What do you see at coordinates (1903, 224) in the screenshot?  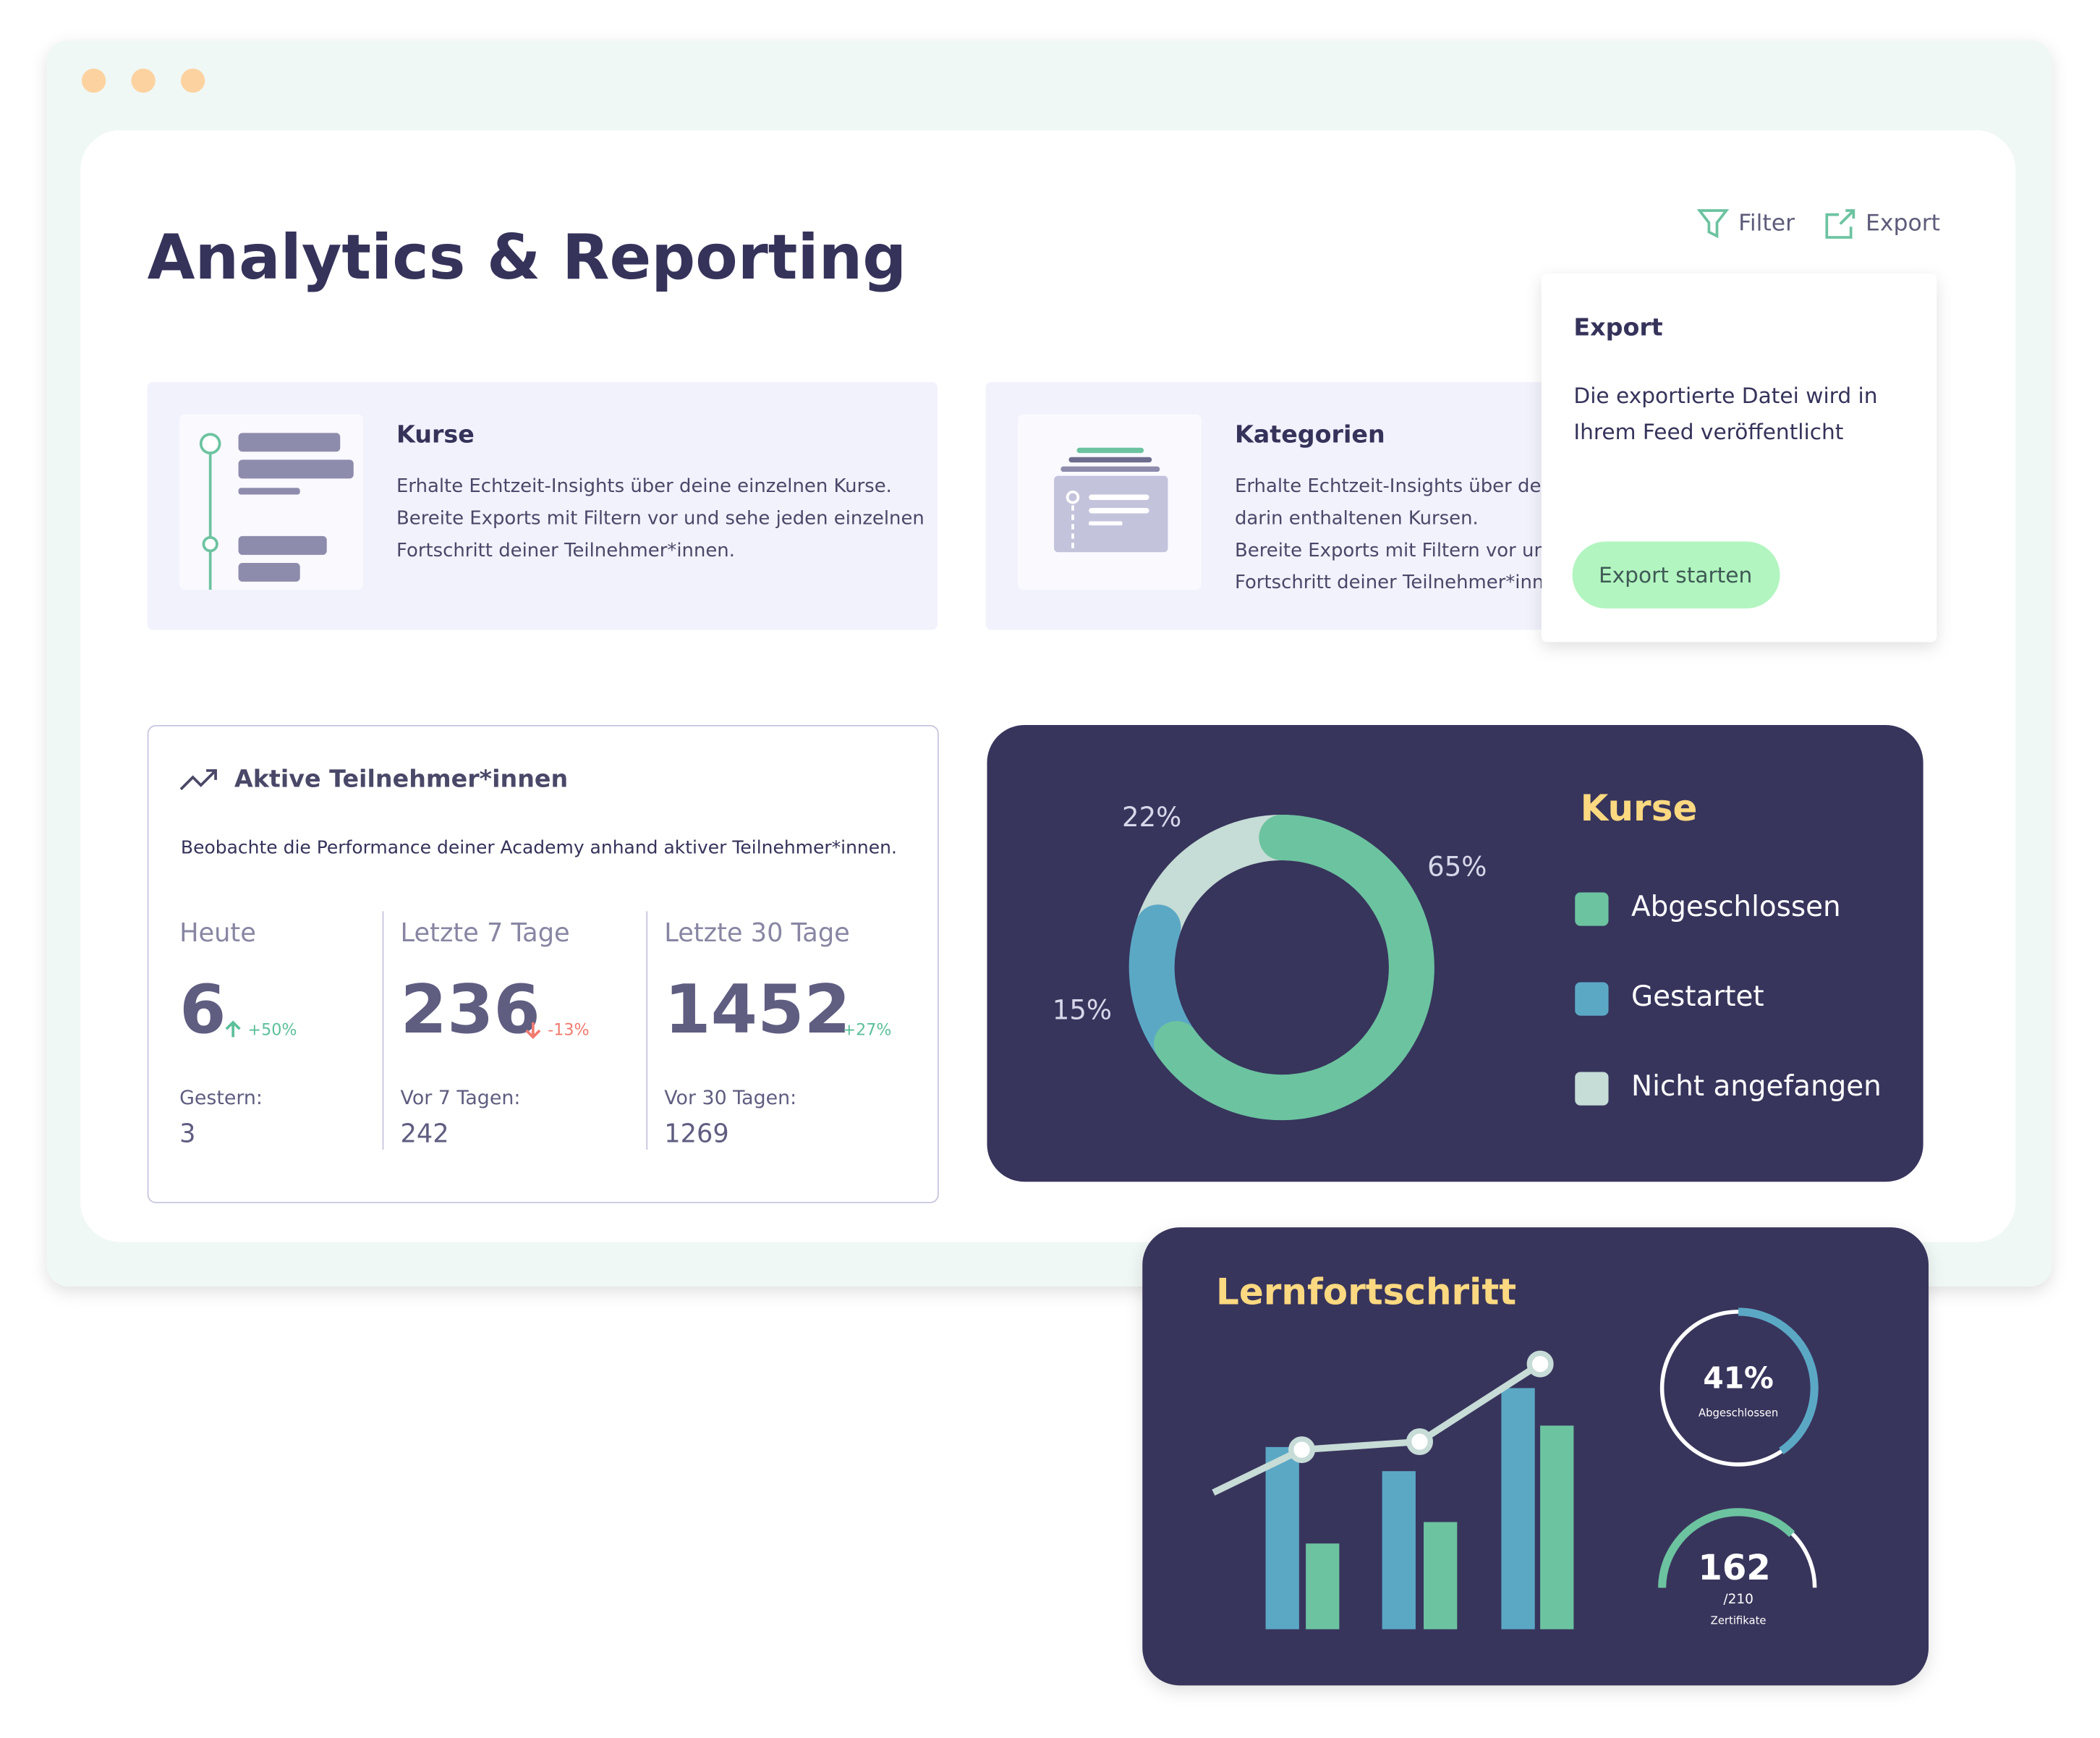 I see `export-button: Export` at bounding box center [1903, 224].